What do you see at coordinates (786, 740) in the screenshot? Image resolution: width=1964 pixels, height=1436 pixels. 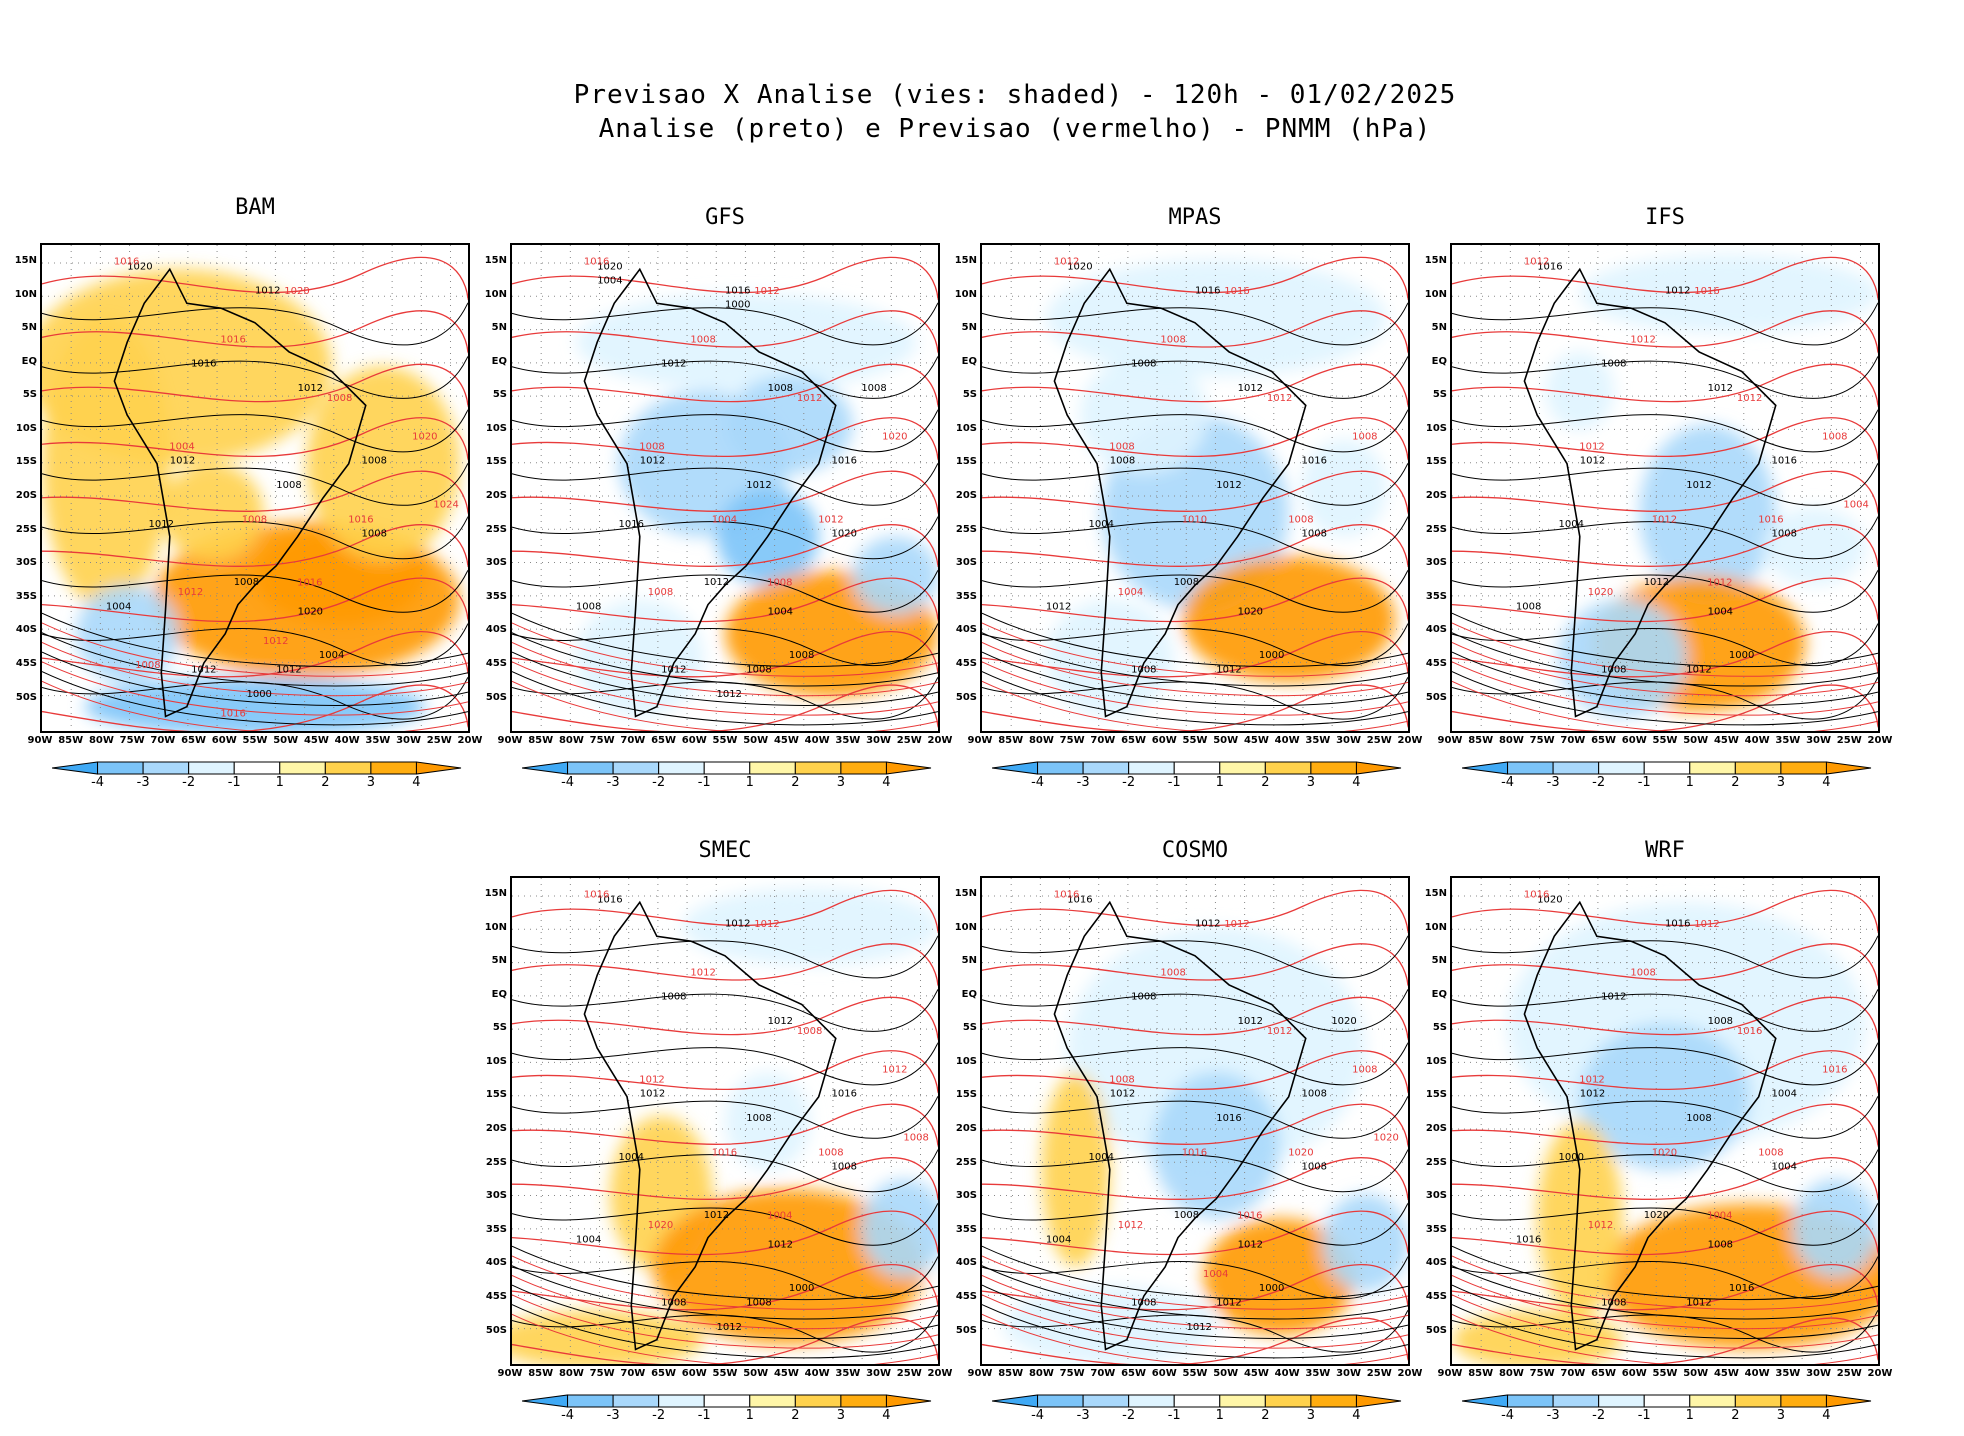 I see `lon-label: 45W` at bounding box center [786, 740].